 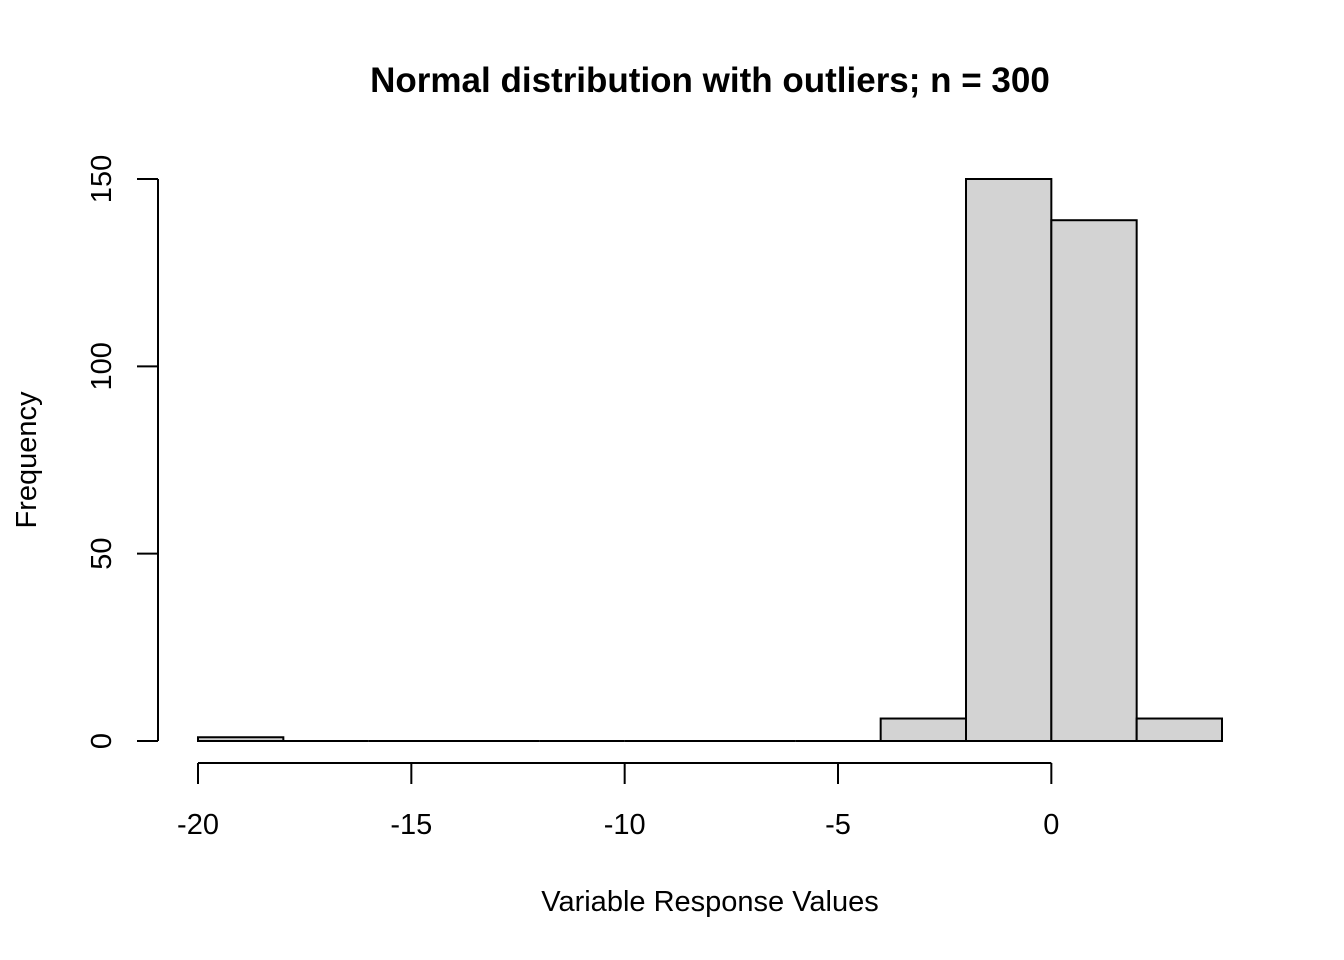 What do you see at coordinates (411, 825) in the screenshot?
I see `x-tick-label: -15` at bounding box center [411, 825].